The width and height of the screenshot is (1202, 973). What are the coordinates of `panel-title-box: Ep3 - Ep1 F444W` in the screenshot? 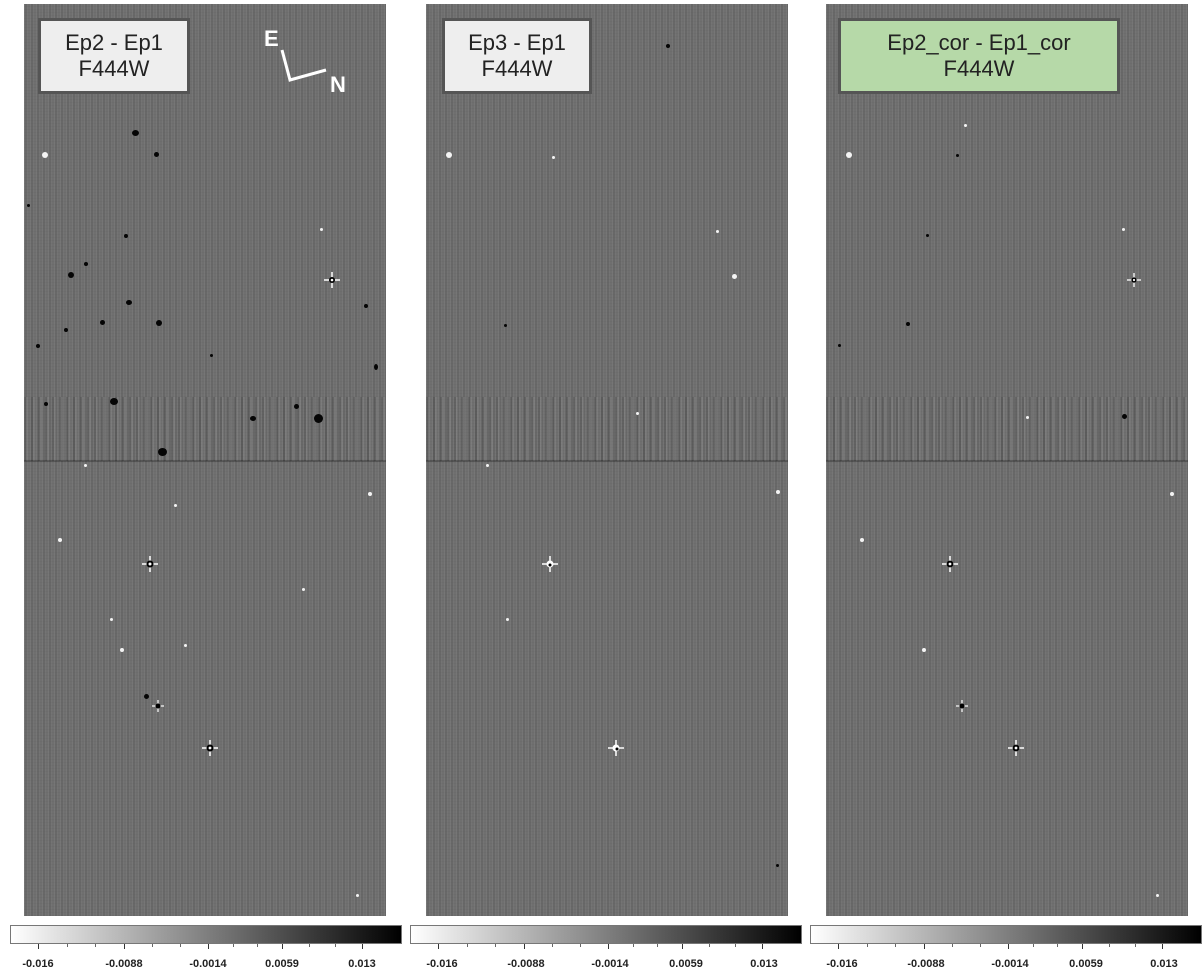 It's located at (517, 56).